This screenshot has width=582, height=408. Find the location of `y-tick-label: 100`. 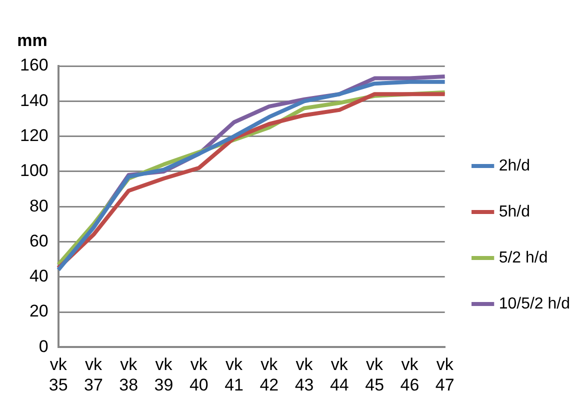

y-tick-label: 100 is located at coordinates (34, 170).